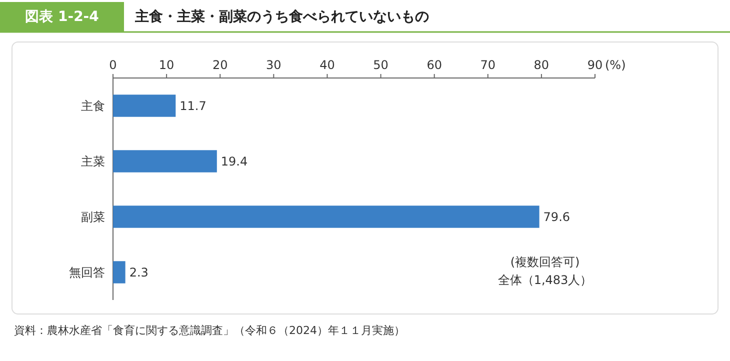  I want to click on x-tick-label: 10, so click(166, 65).